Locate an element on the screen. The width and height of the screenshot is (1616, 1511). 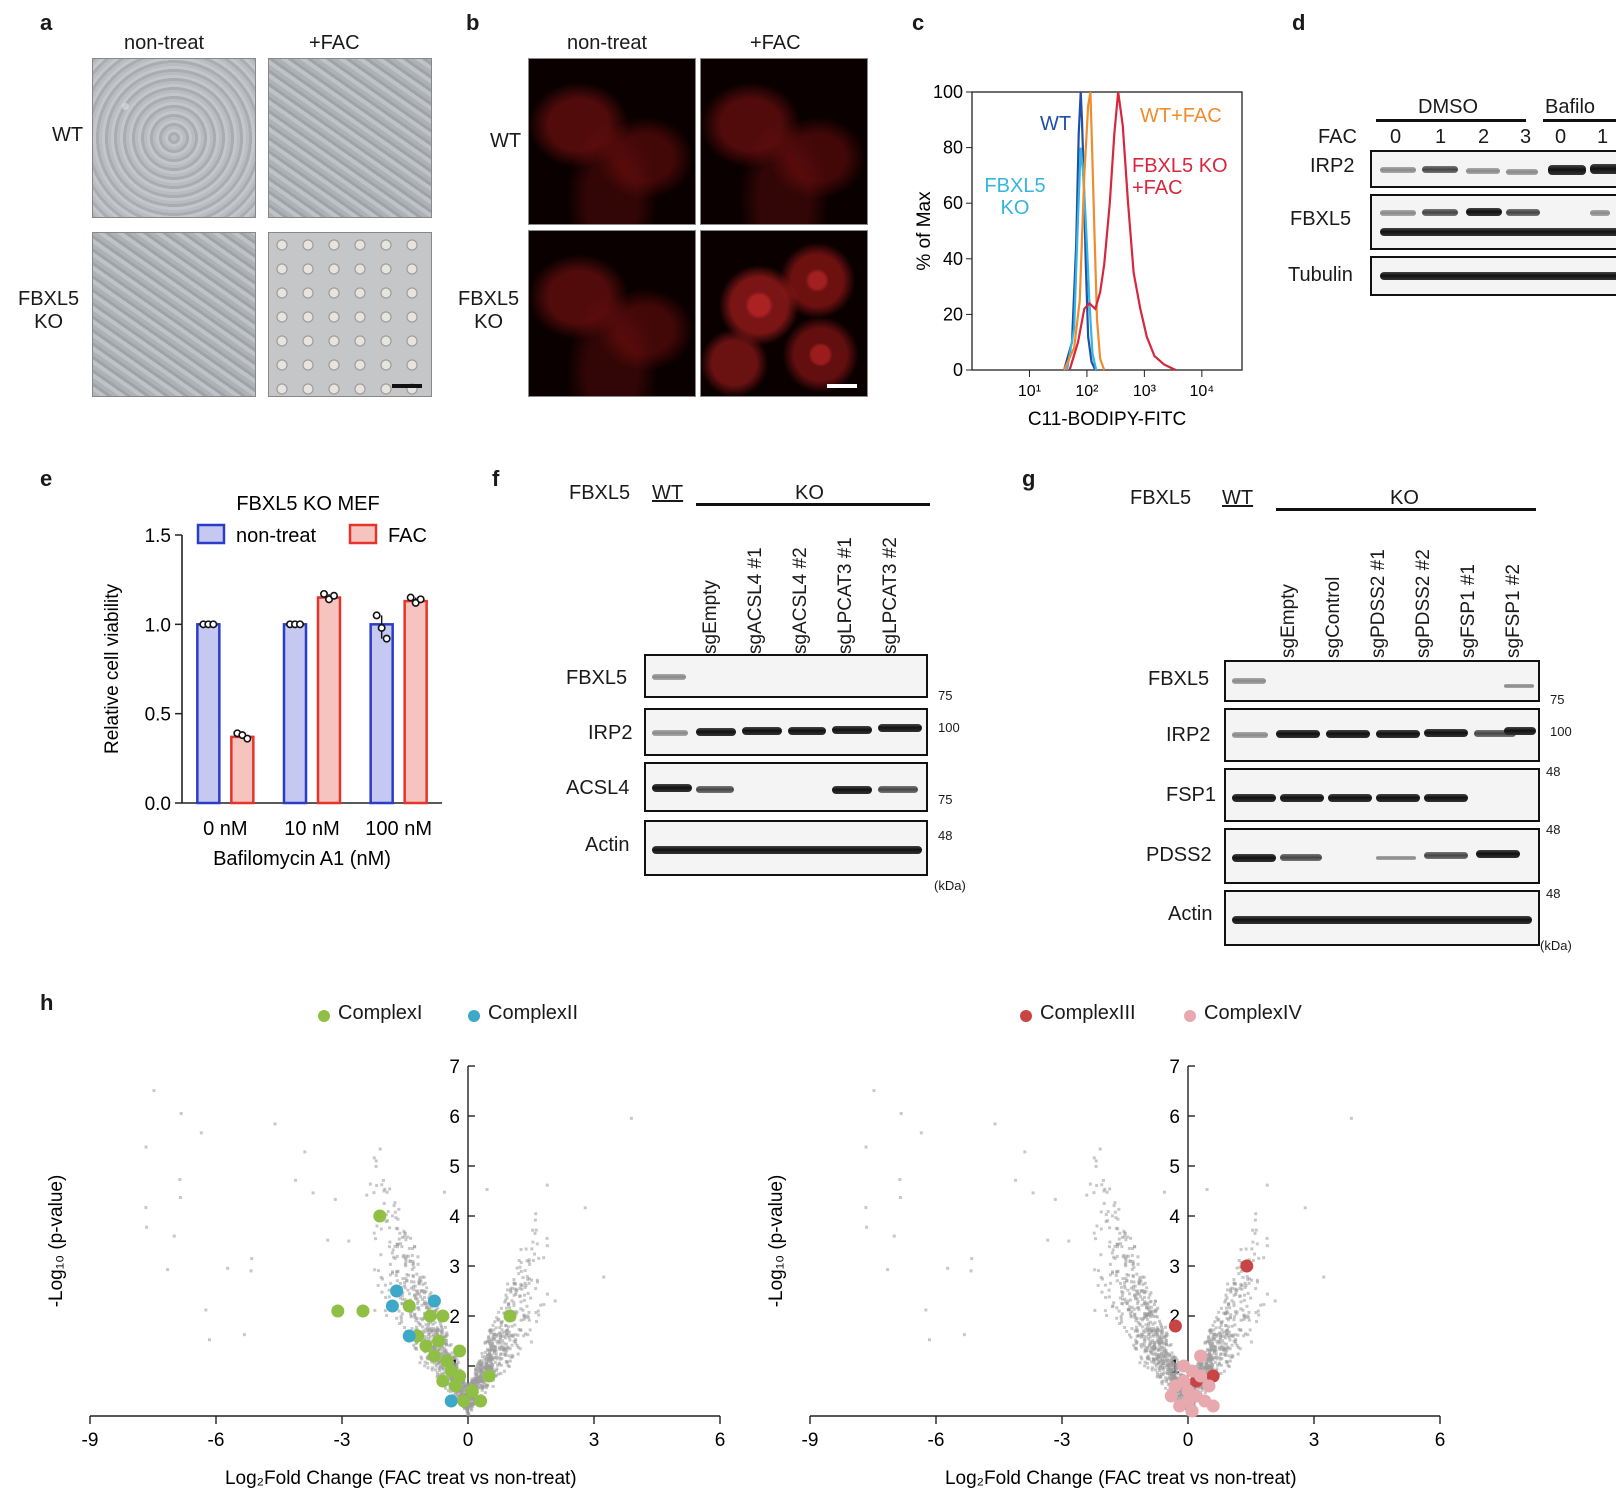
y-tick-label: 1.0 is located at coordinates (158, 625).